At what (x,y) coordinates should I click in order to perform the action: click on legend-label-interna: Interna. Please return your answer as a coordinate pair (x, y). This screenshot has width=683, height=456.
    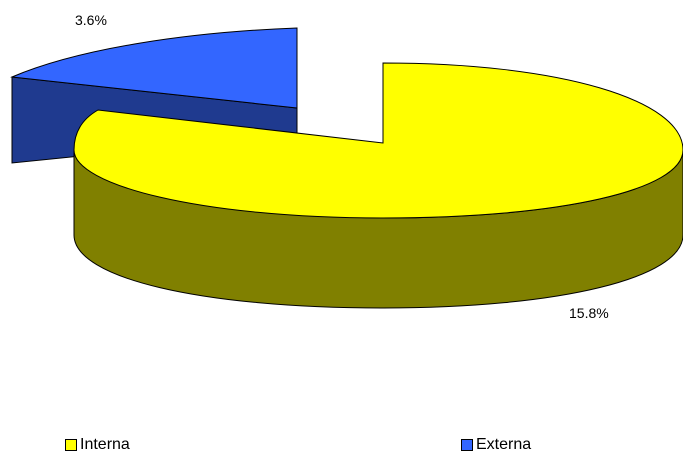
    Looking at the image, I should click on (105, 444).